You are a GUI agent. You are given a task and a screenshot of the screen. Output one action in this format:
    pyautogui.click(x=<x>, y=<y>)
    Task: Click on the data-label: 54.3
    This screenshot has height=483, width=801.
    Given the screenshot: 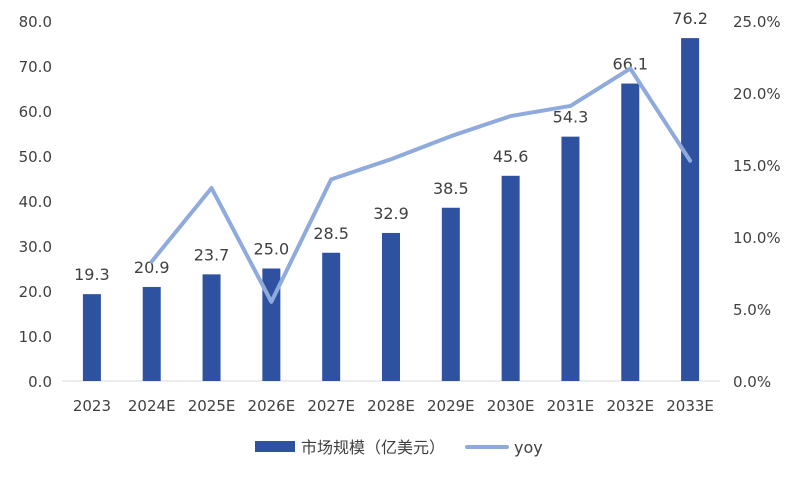 What is the action you would take?
    pyautogui.click(x=571, y=117)
    